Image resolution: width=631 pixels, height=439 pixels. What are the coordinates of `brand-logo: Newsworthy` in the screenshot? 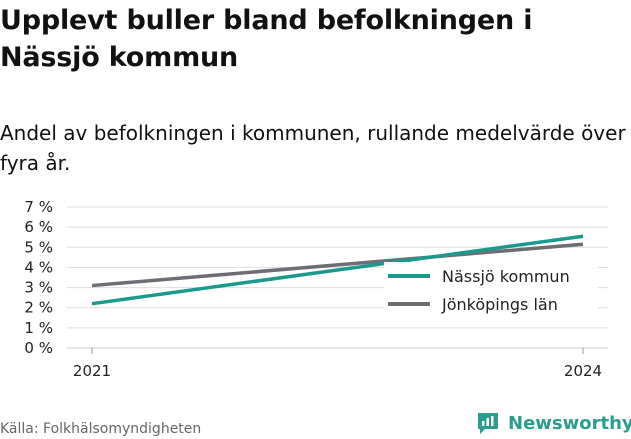 It's located at (553, 423).